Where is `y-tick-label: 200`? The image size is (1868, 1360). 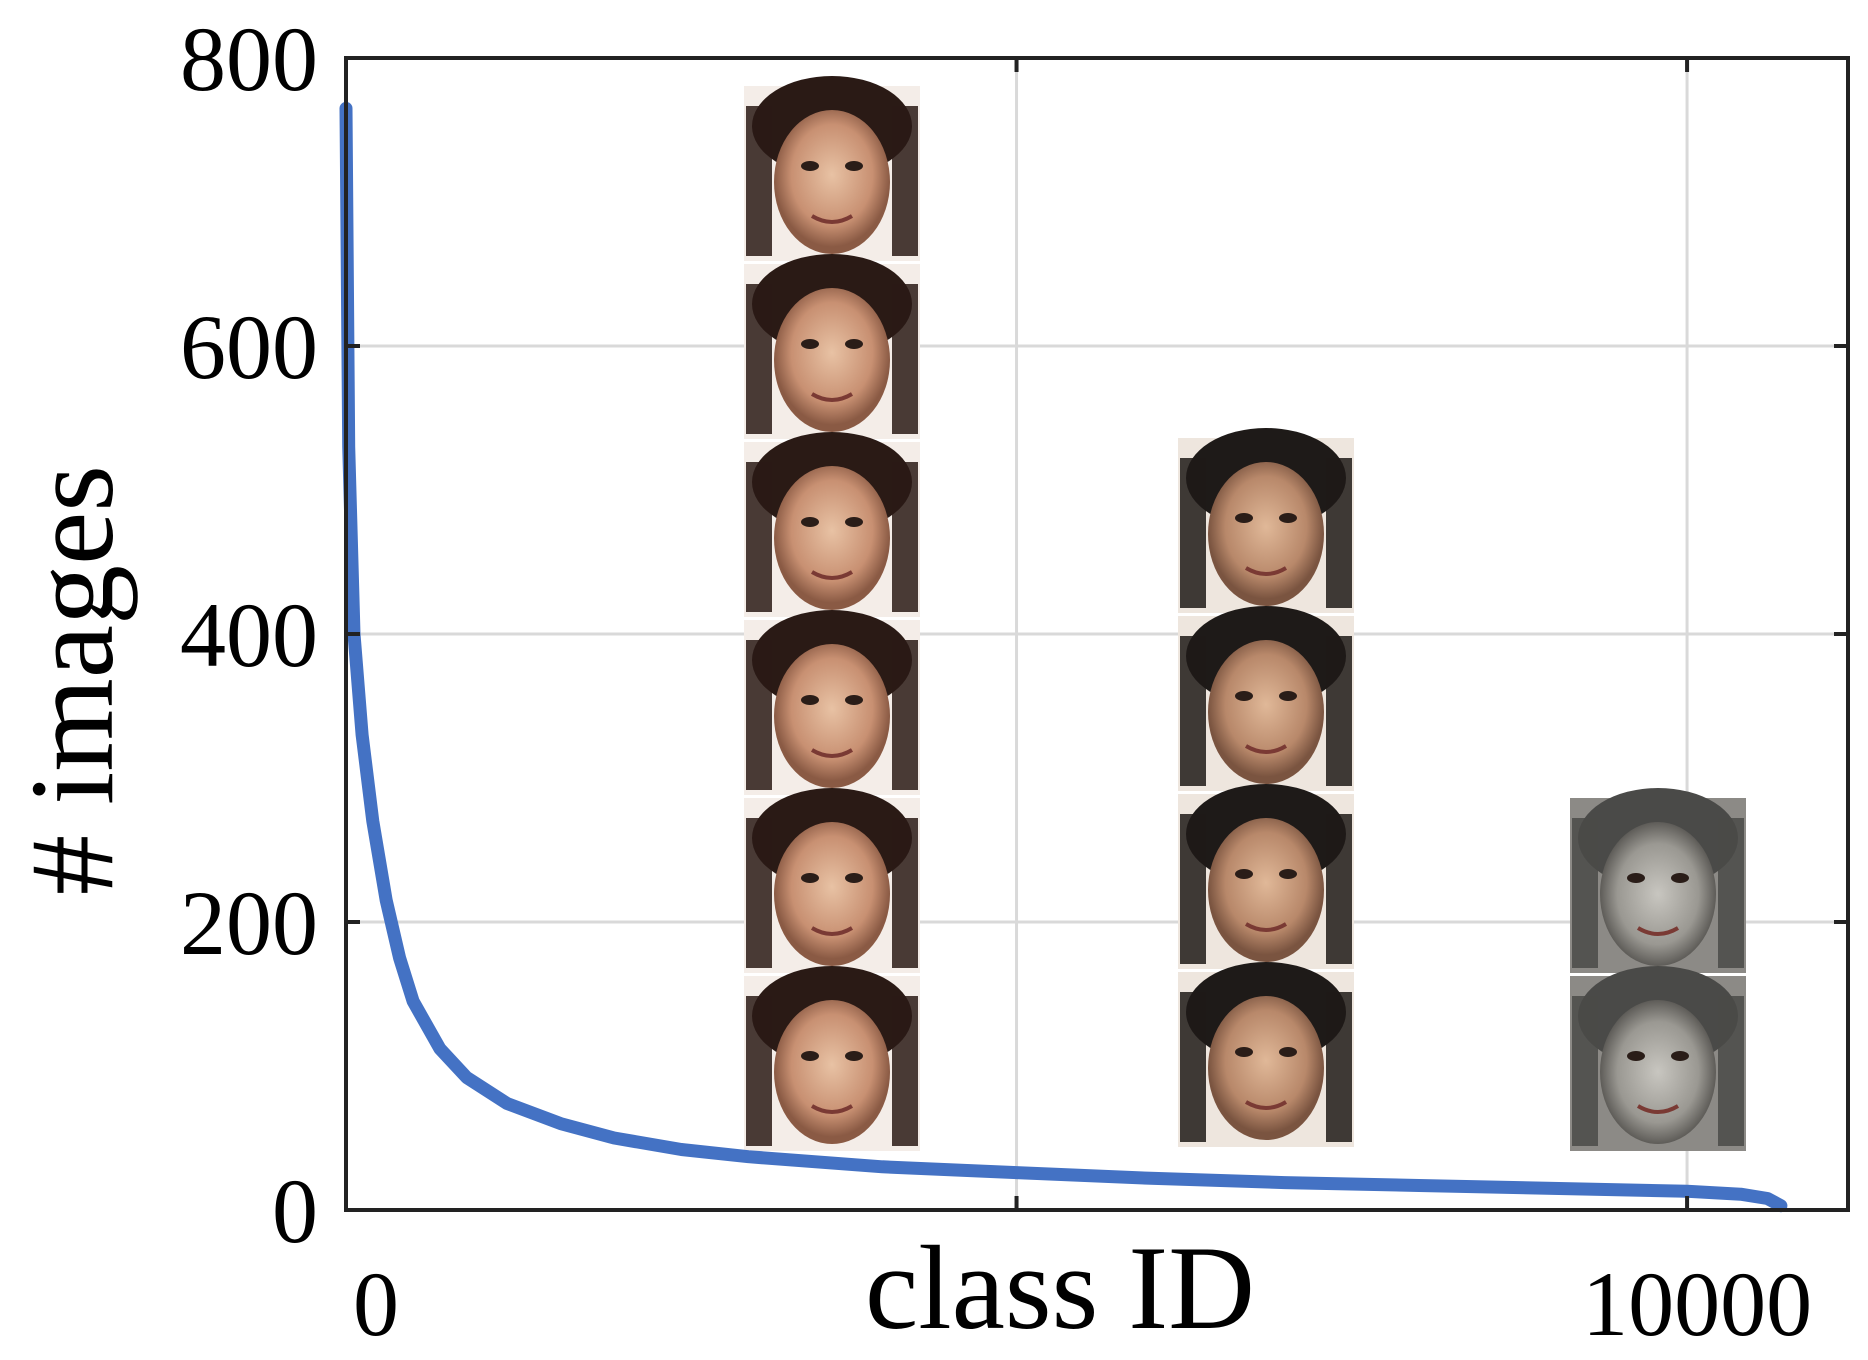
y-tick-label: 200 is located at coordinates (249, 923).